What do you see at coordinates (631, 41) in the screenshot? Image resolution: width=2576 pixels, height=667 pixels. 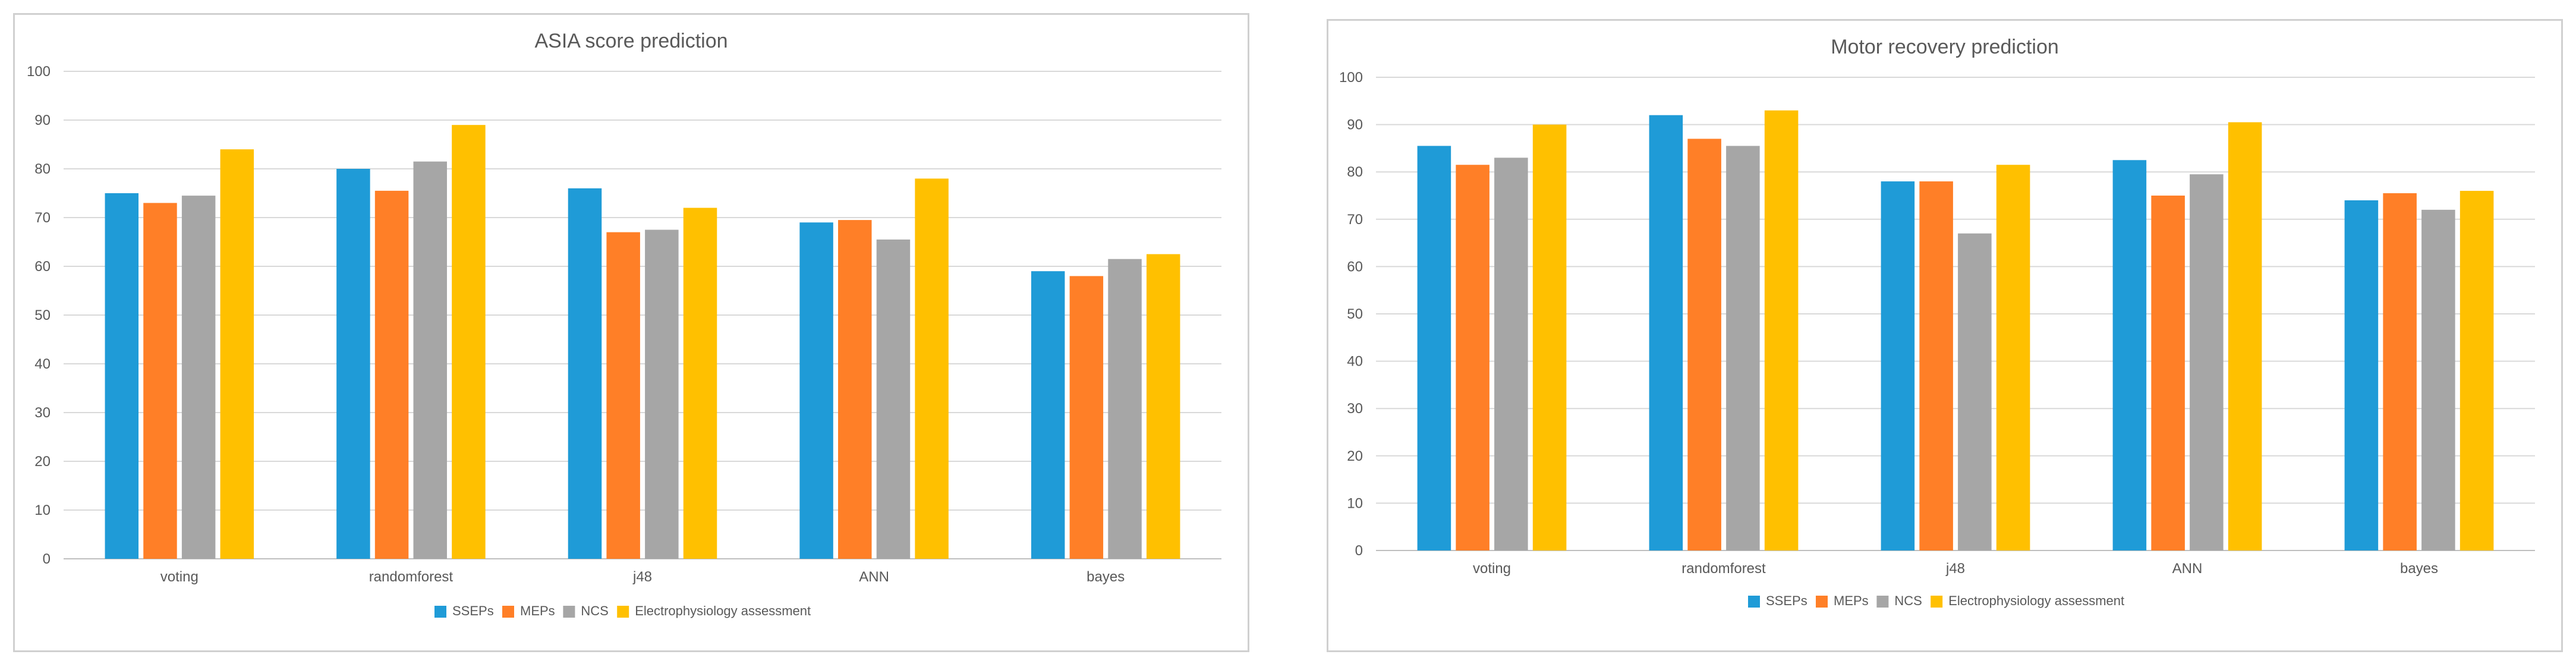 I see `chart-title: ASIA score prediction` at bounding box center [631, 41].